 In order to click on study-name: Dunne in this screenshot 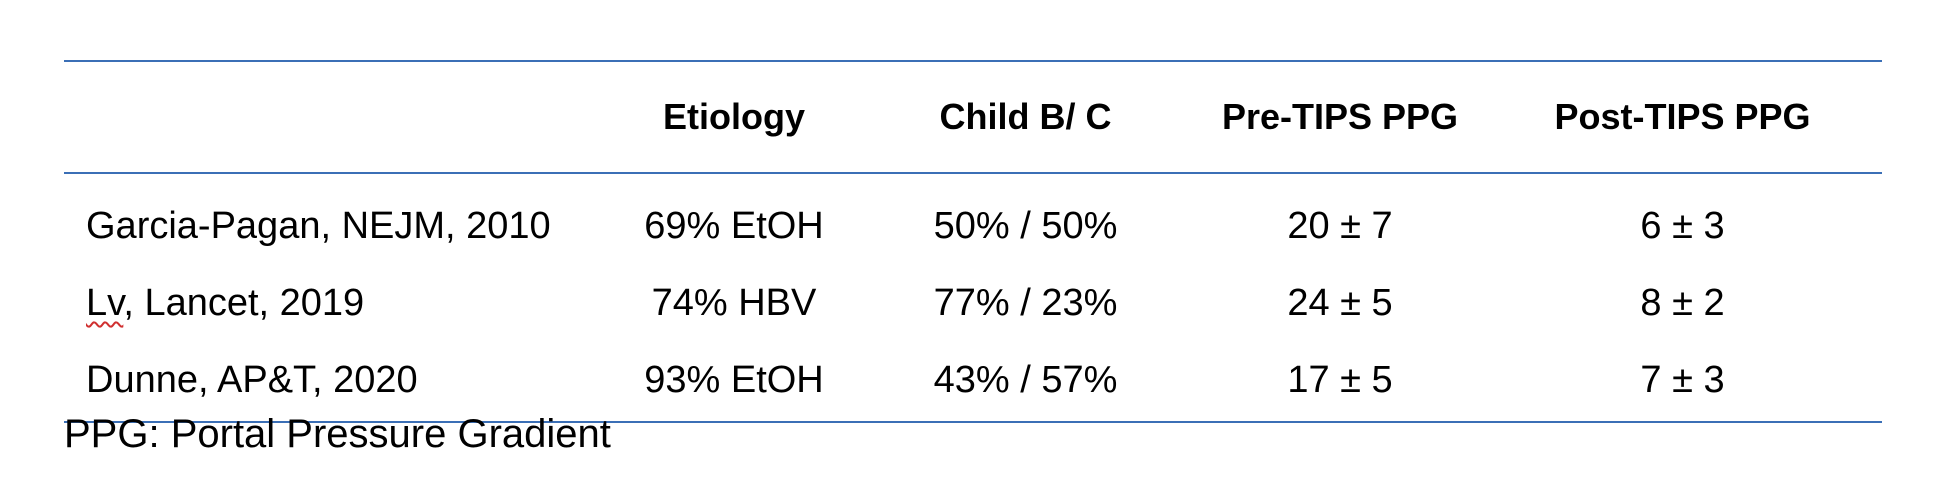, I will do `click(142, 380)`.